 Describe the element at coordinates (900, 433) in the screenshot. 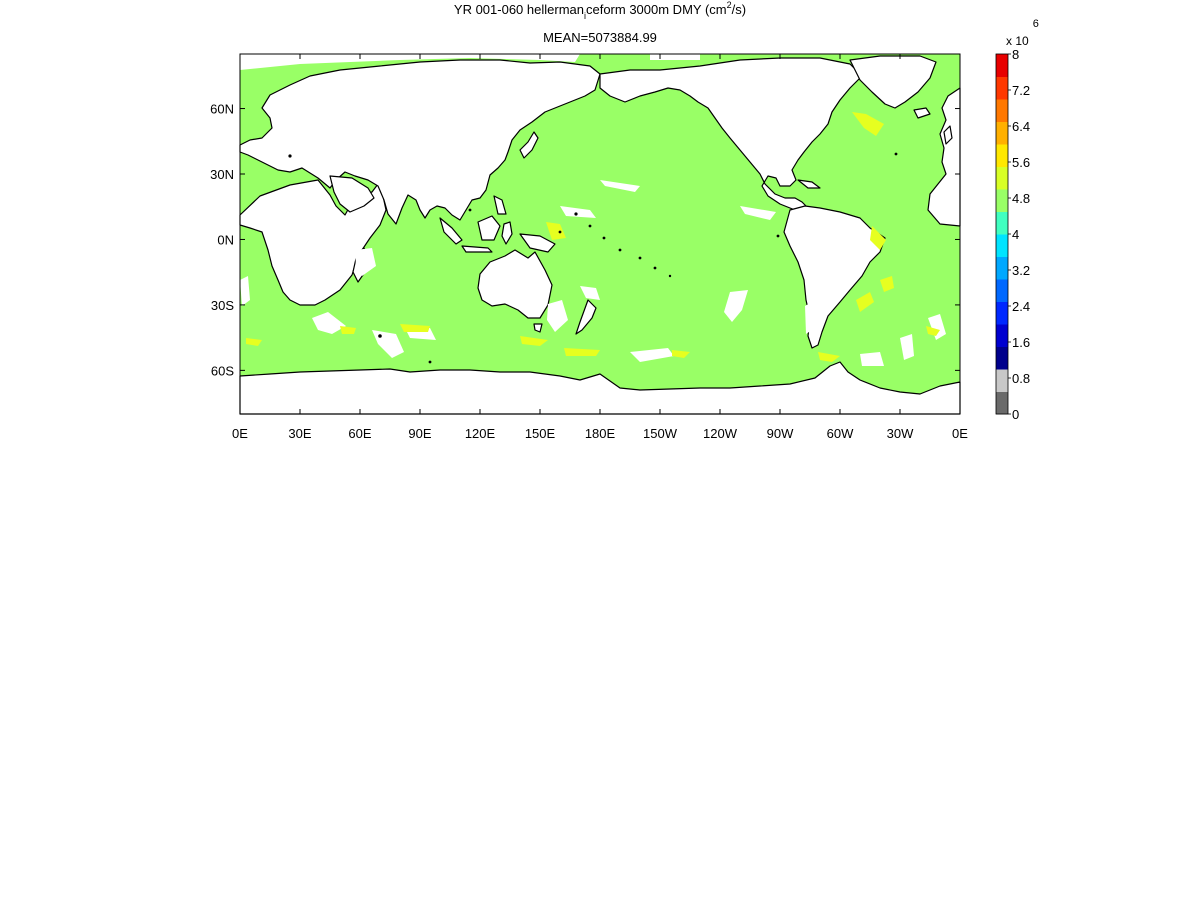

I see `lon-tick-label: 30W` at that location.